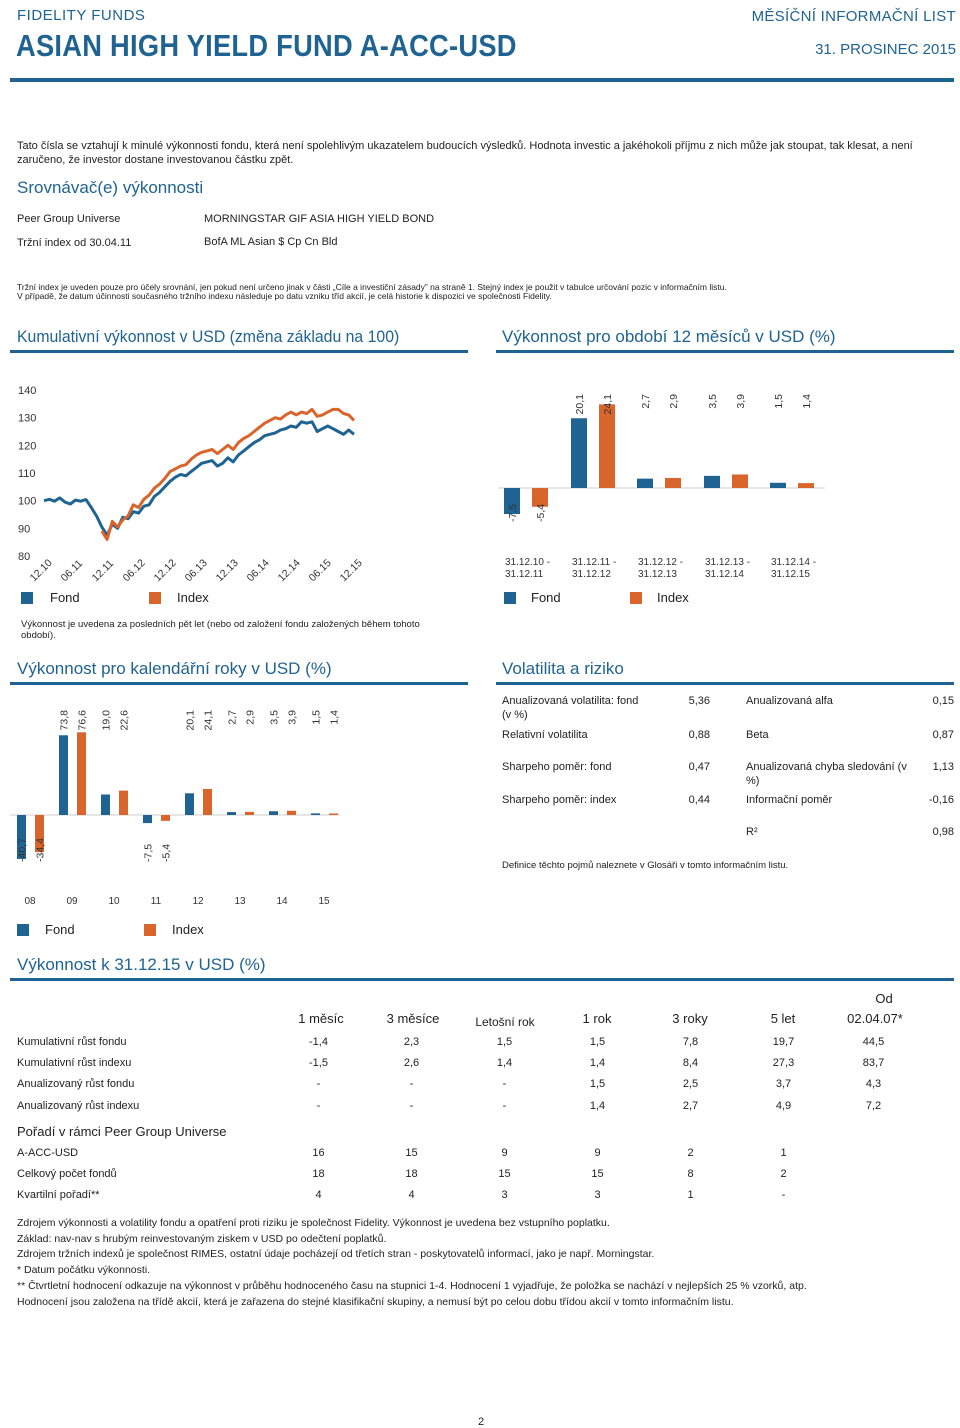  Describe the element at coordinates (324, 901) in the screenshot. I see `calendar-year-tick: 15` at that location.